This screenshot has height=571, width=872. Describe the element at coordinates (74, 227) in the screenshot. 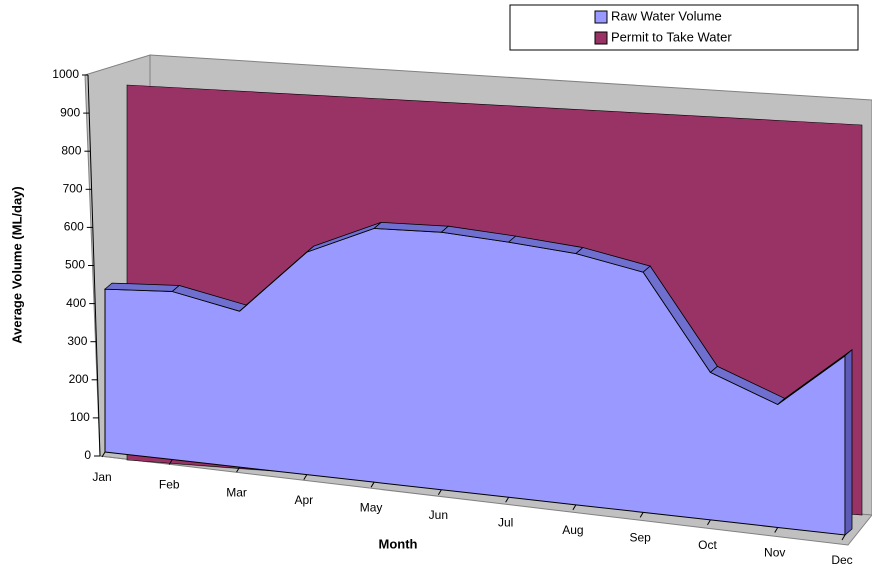

I see `y-tick-label: 600` at that location.